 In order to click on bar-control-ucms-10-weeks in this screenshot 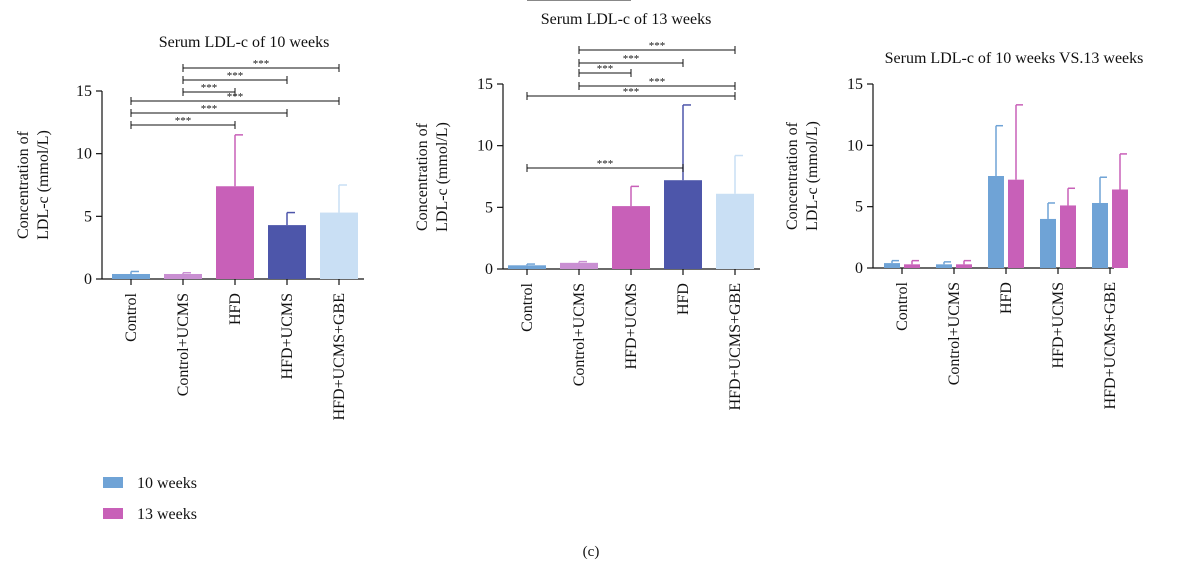, I will do `click(944, 266)`.